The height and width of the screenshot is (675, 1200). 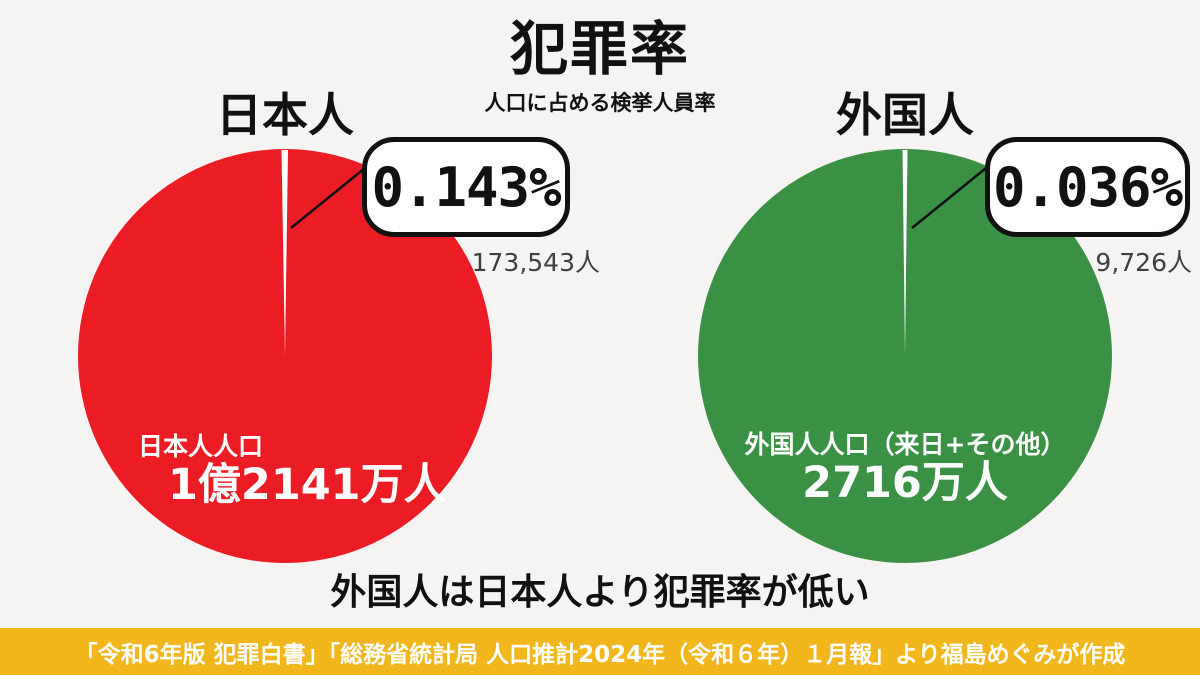 I want to click on pie-slice-arrested-foreigner, so click(x=905, y=253).